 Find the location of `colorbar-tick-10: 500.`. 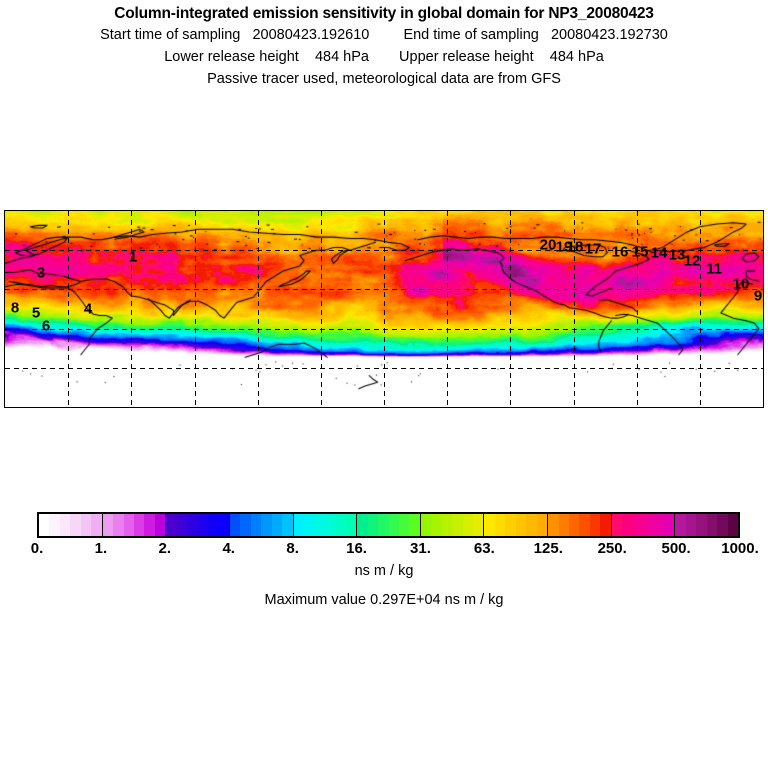

colorbar-tick-10: 500. is located at coordinates (676, 548).